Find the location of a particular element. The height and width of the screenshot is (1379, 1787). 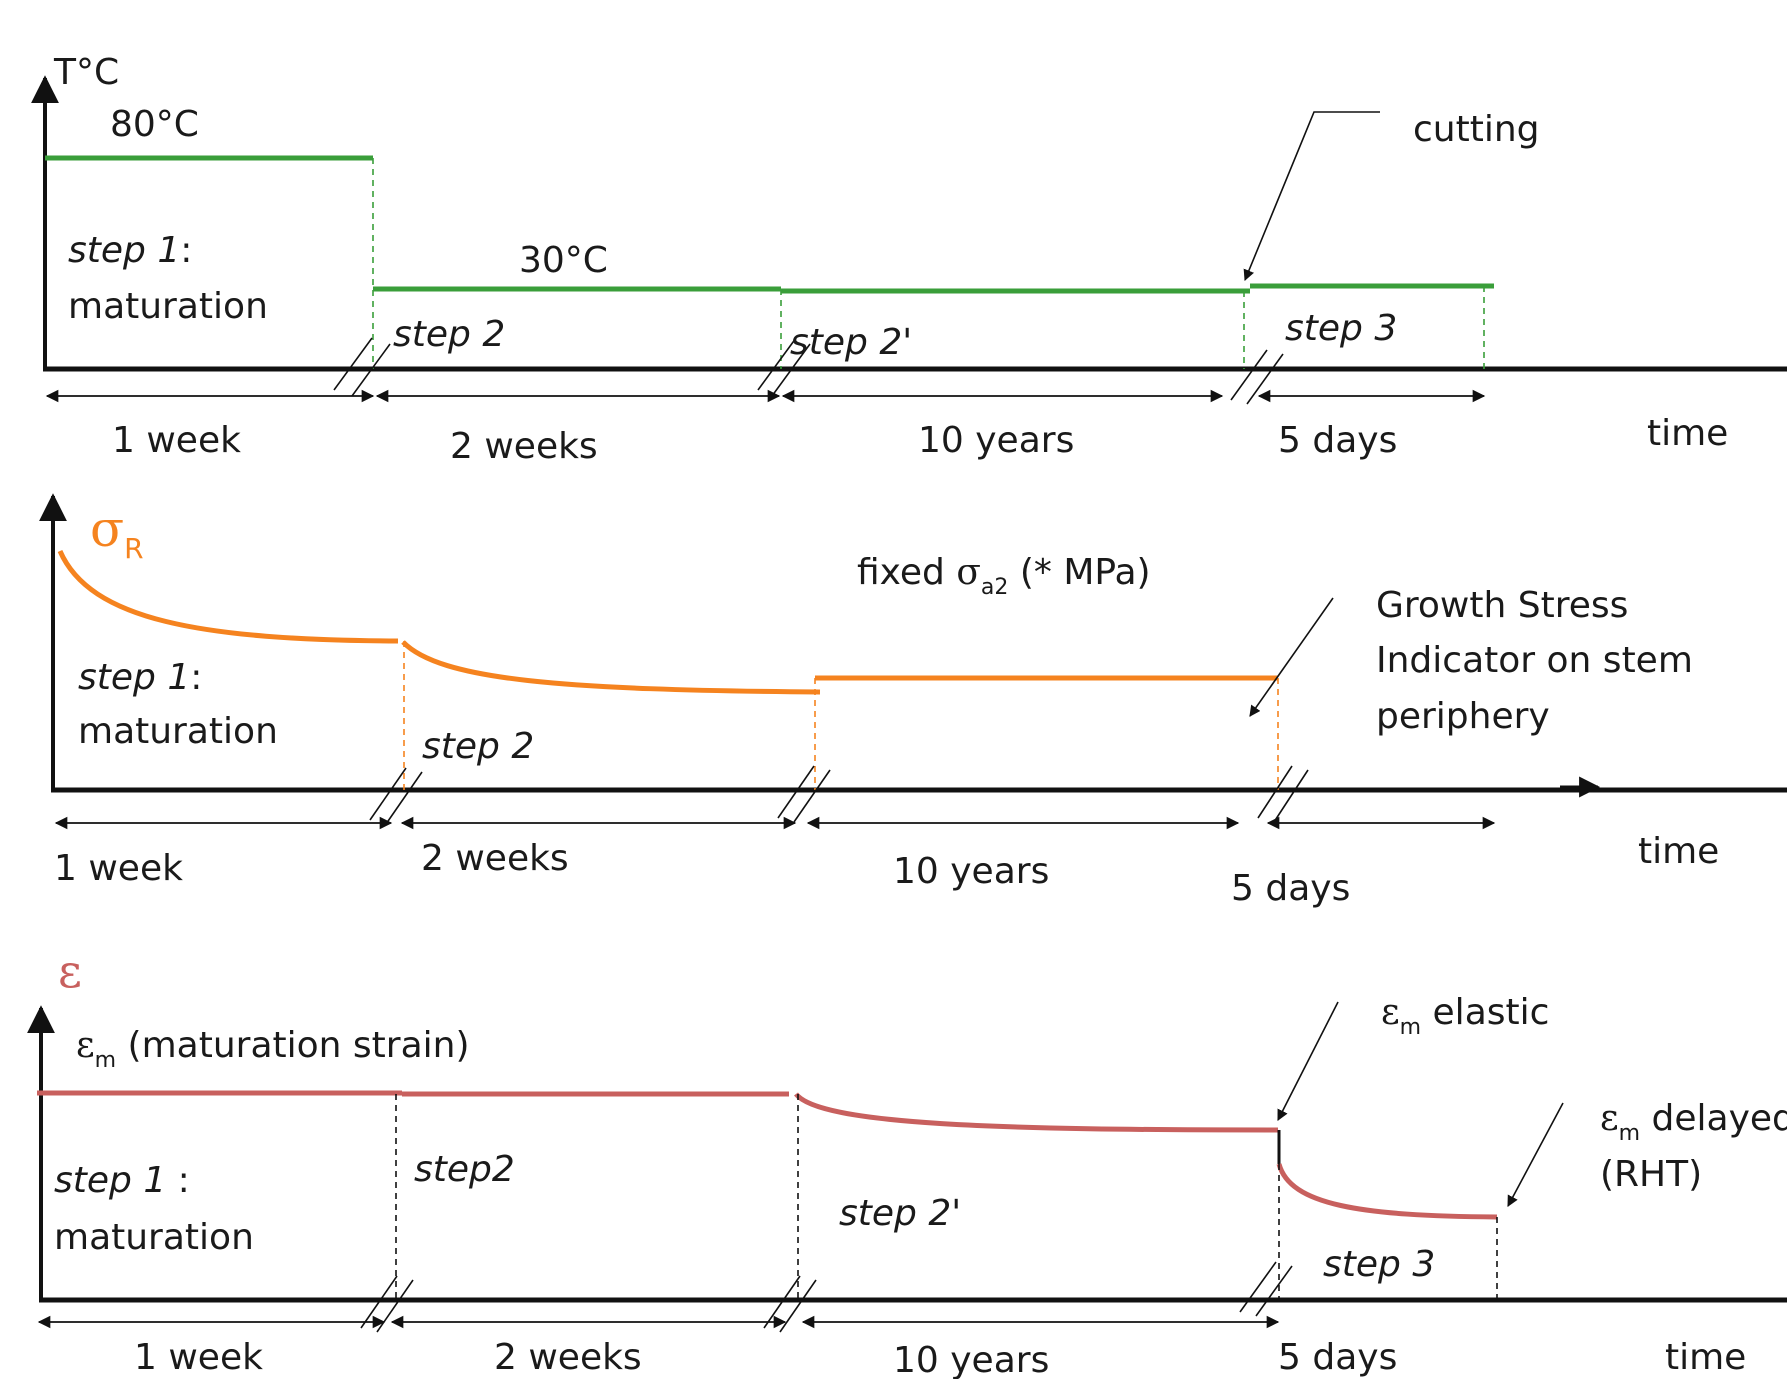

stress-step2-label: step 2 is located at coordinates (478, 746).